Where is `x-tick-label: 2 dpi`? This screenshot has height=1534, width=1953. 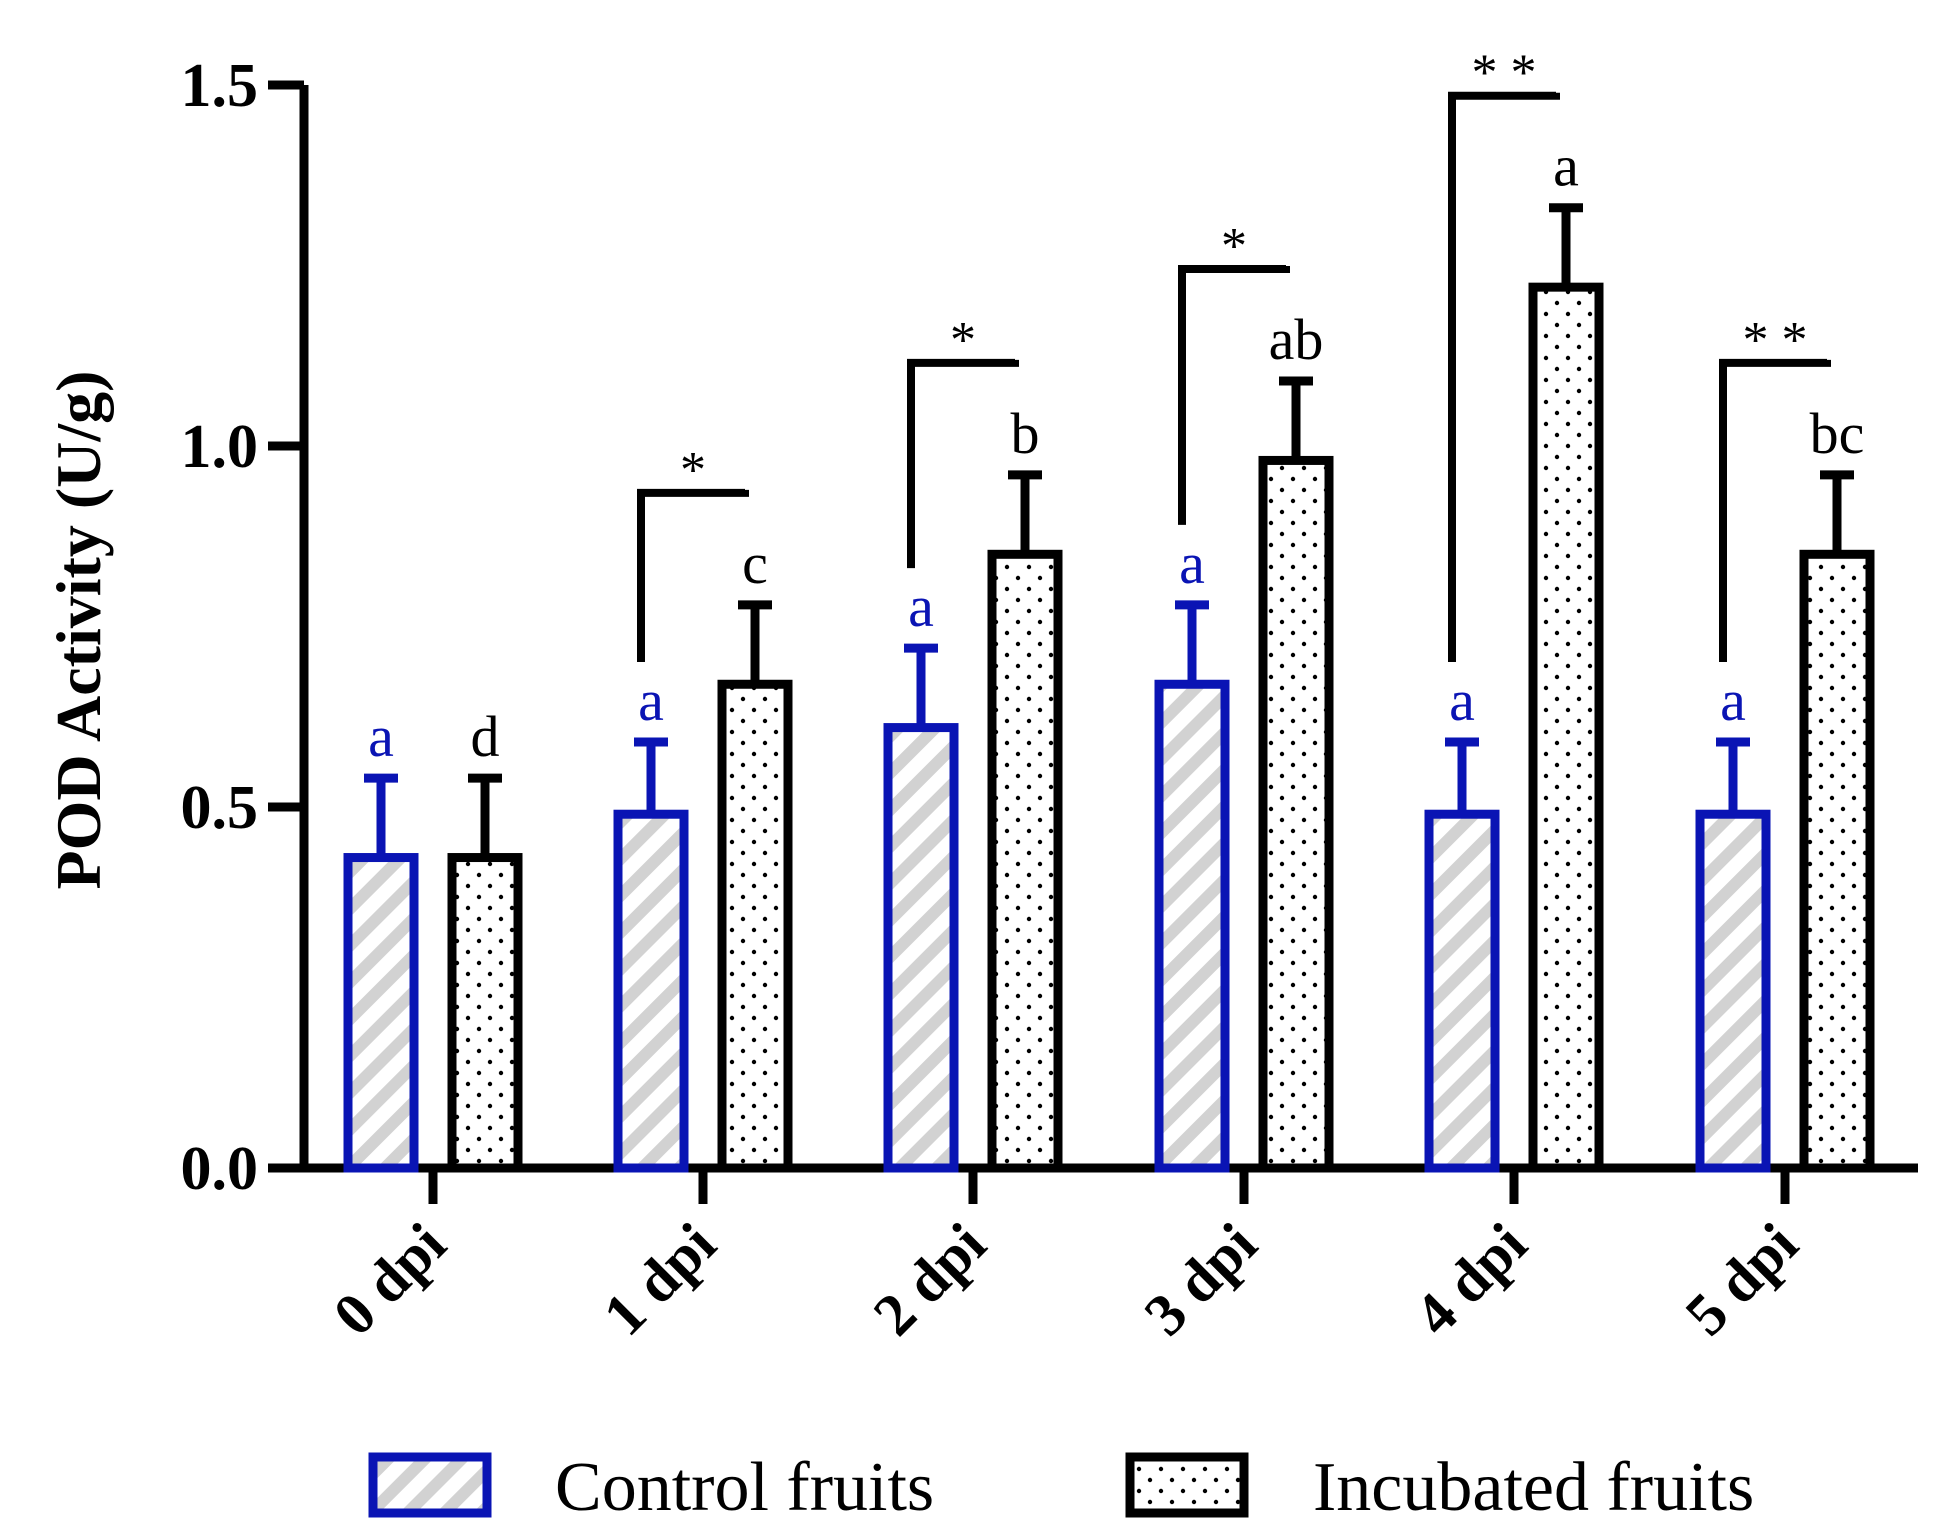
x-tick-label: 2 dpi is located at coordinates (929, 1279).